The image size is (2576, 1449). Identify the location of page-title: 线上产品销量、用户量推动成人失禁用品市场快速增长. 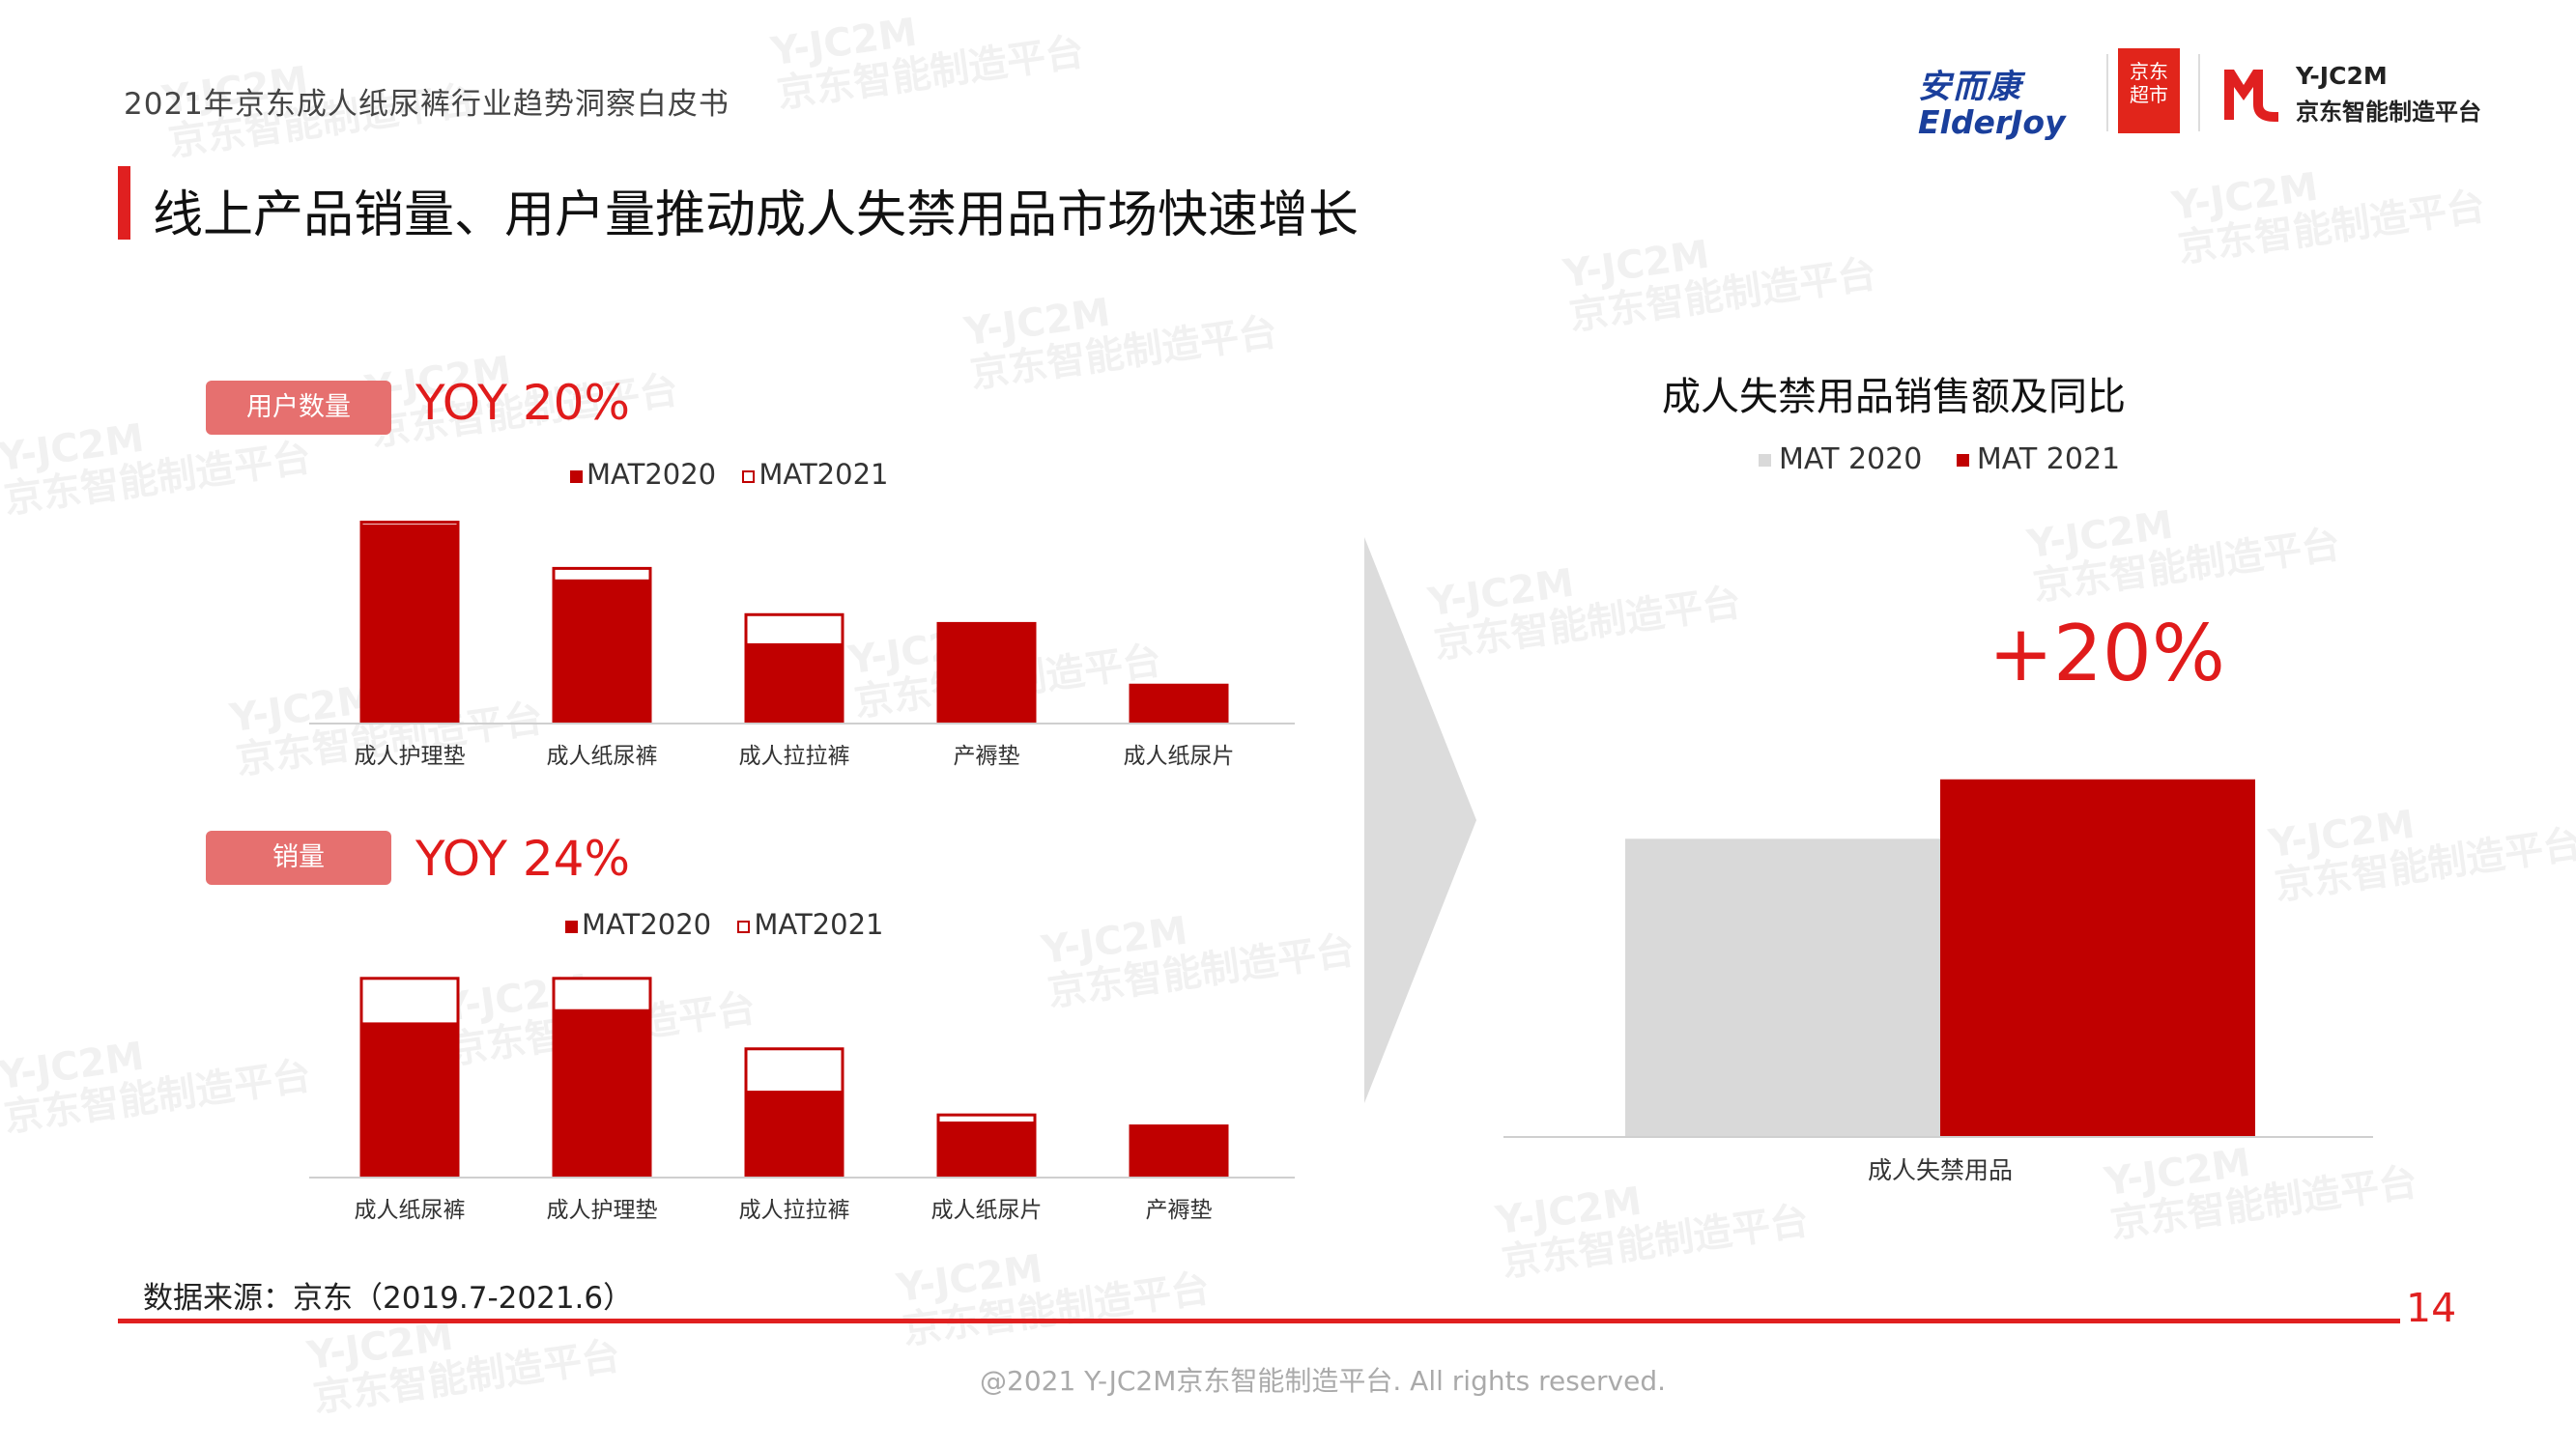
(757, 215).